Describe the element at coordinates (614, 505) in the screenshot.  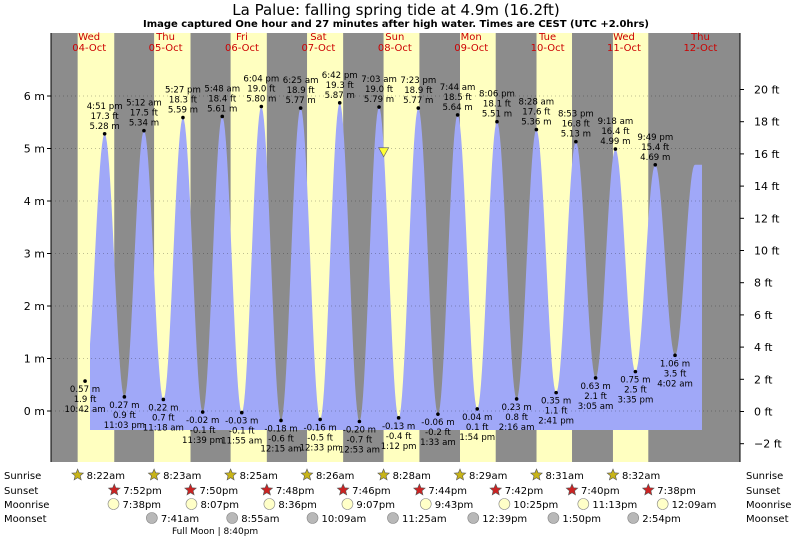
I see `moonrise-time: 11:13pm` at that location.